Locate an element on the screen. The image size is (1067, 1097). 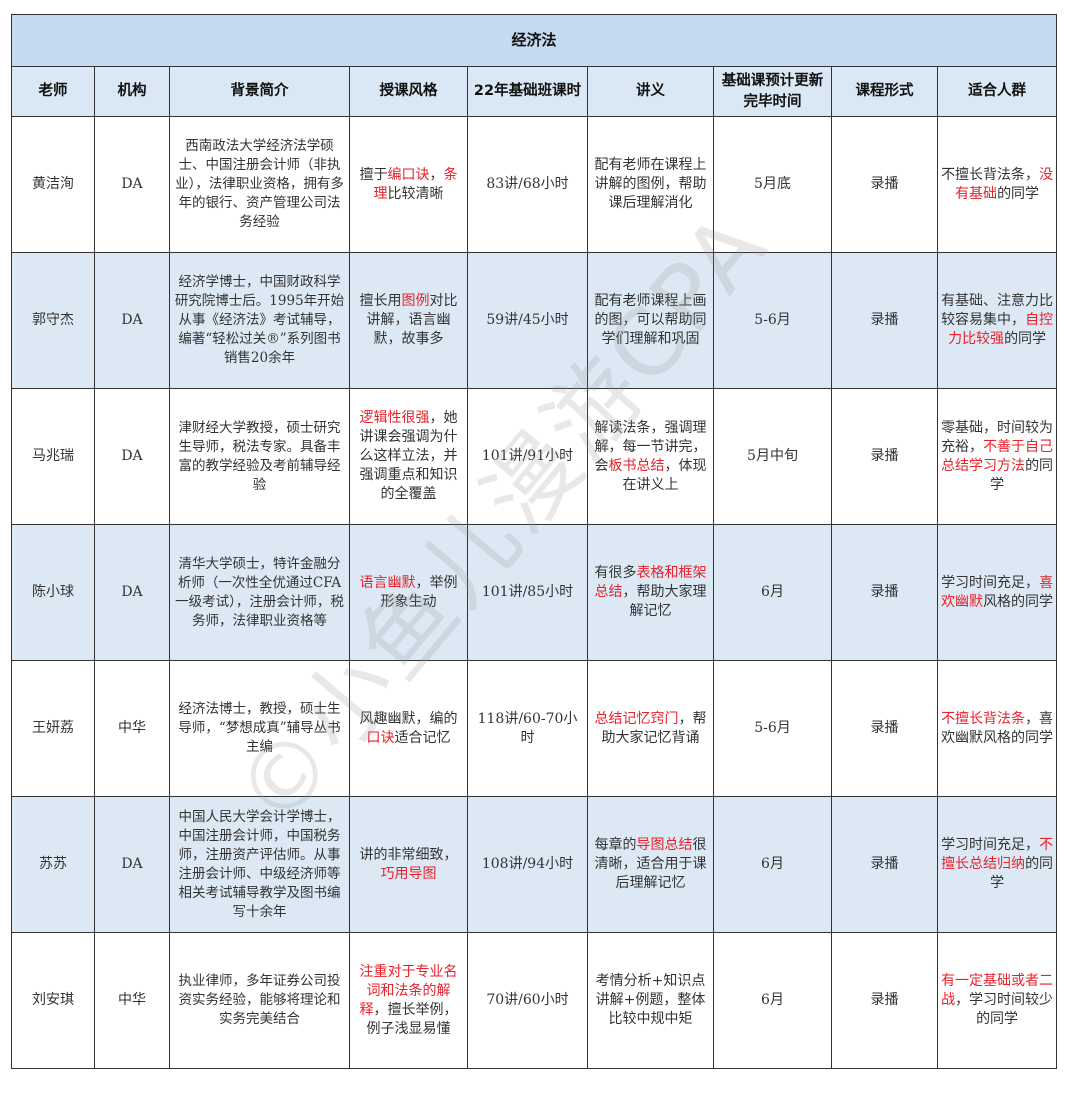
cell-org: 中华 is located at coordinates (132, 728).